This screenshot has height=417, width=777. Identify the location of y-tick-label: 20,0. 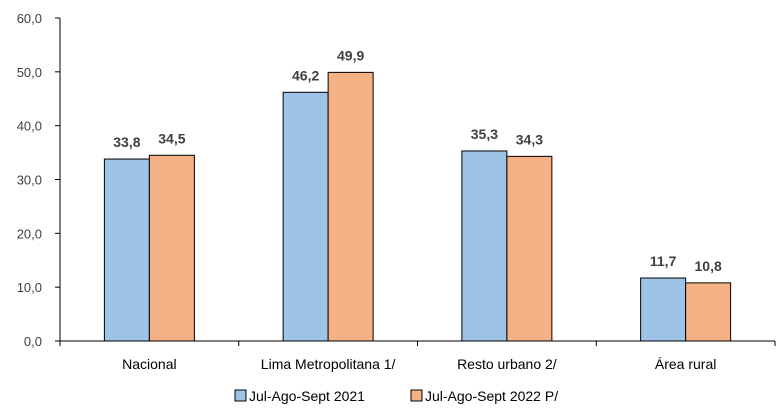
(29, 233).